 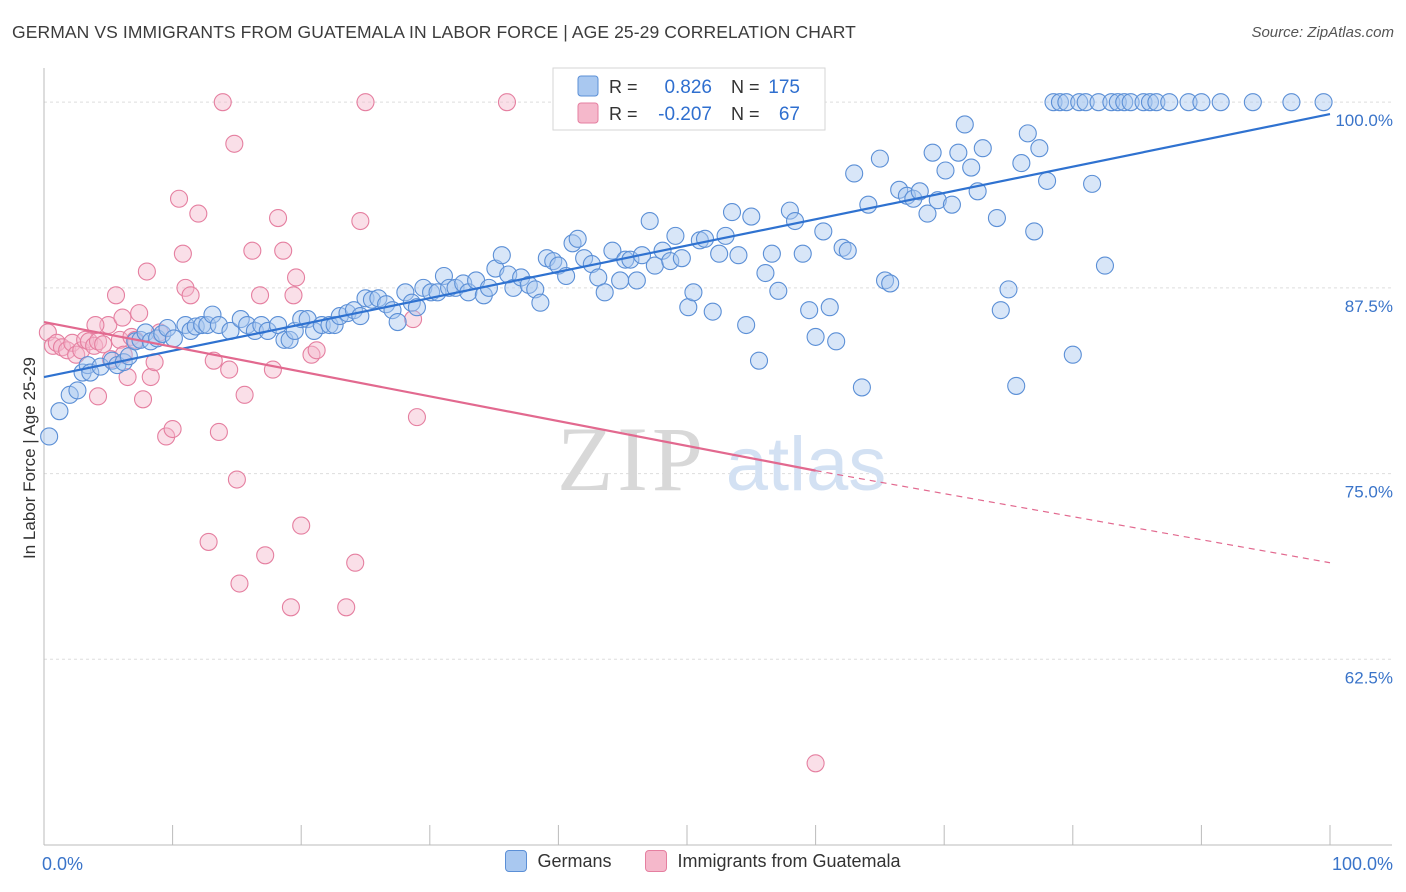 I want to click on legend-item-germans: Germans, so click(x=558, y=861).